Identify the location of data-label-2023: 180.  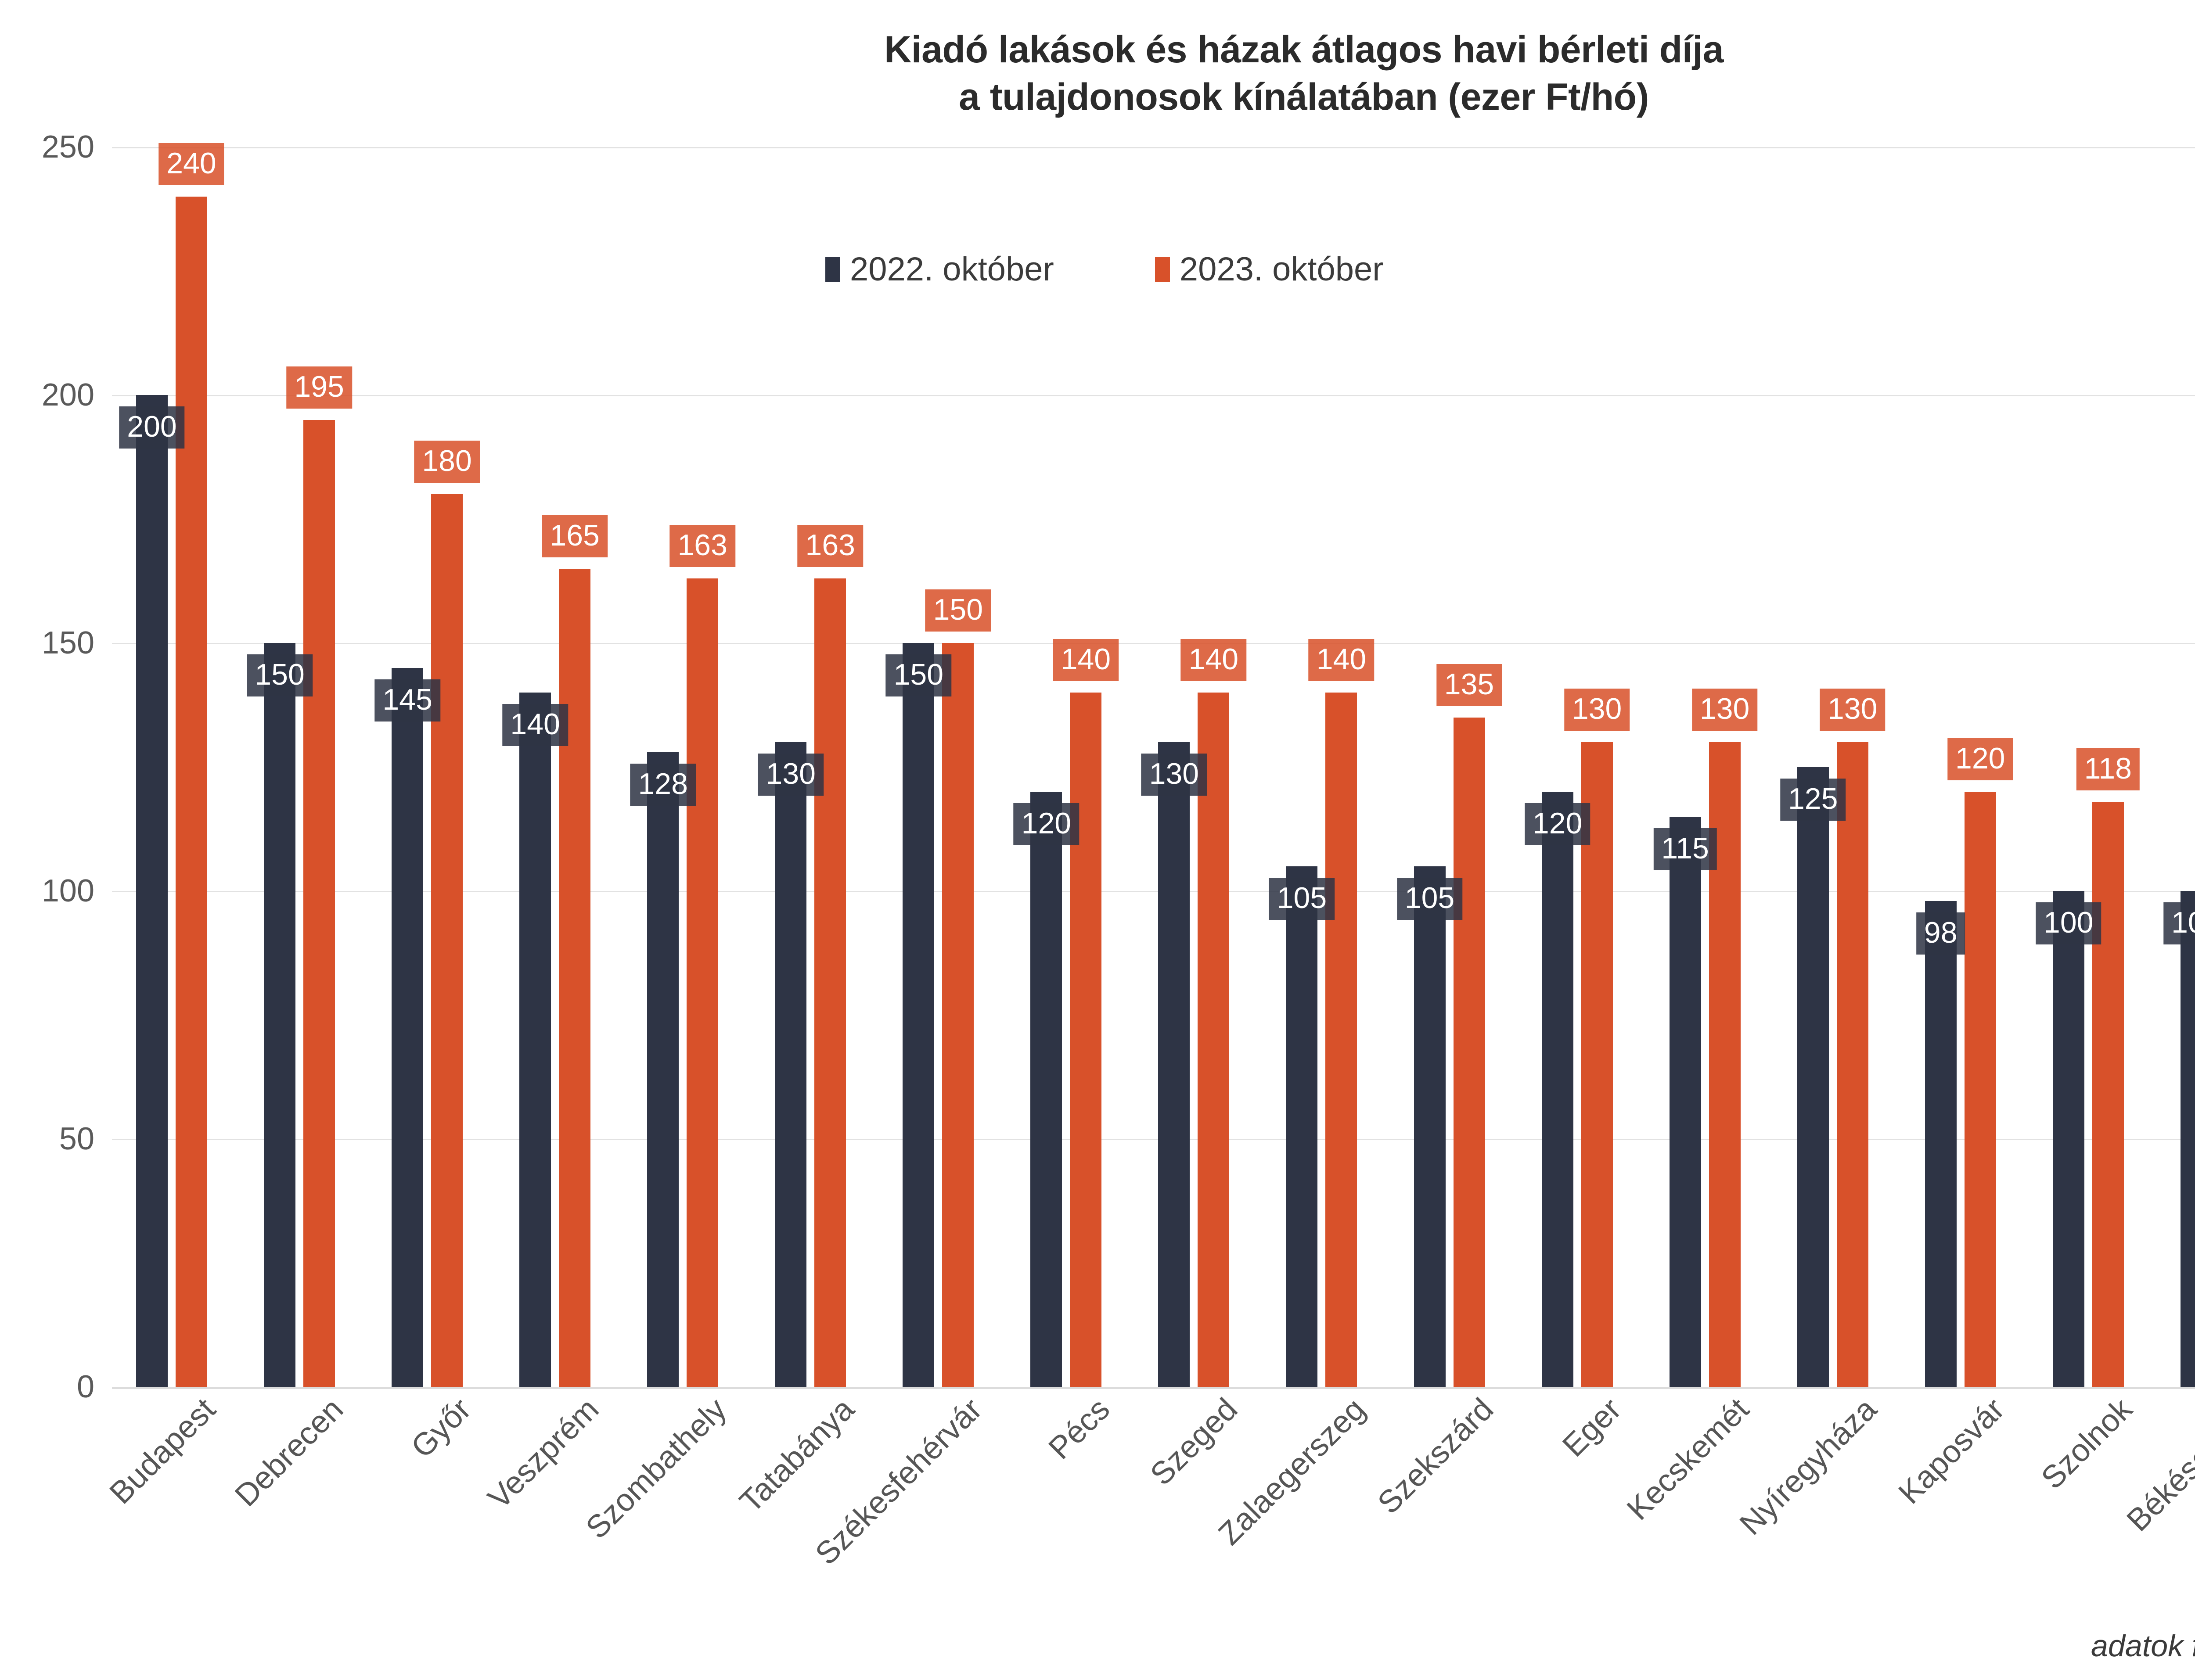
(447, 462).